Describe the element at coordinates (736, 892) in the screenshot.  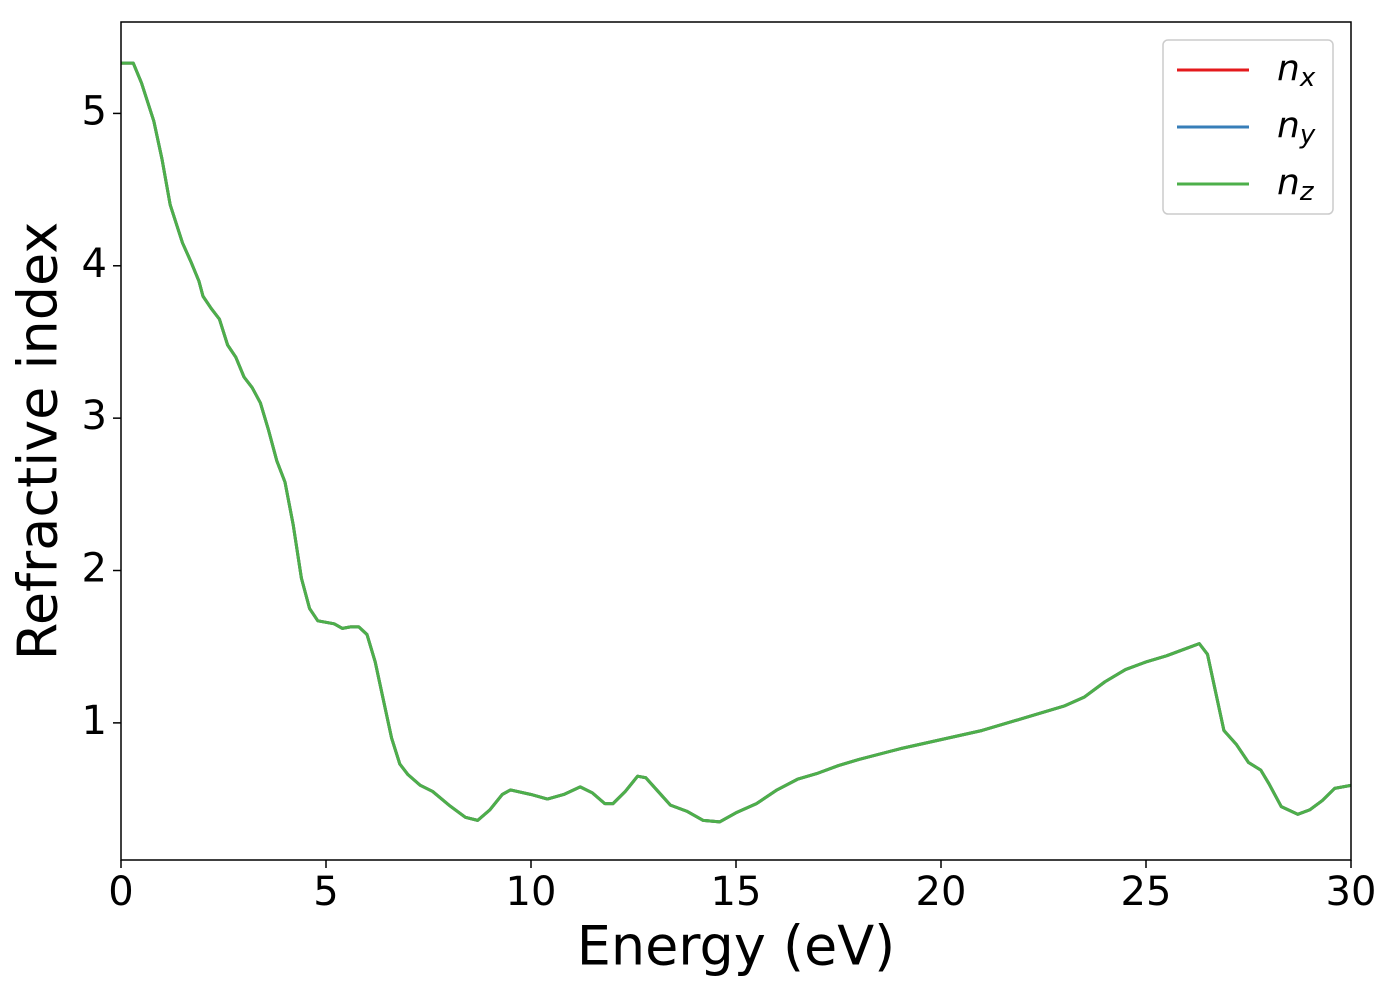
I see `x-tick-label: 15` at that location.